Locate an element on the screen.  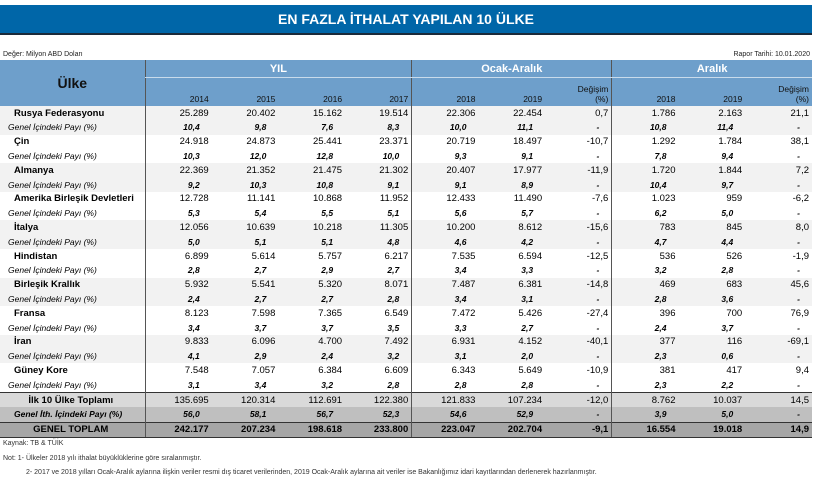
cell-value: 1.786 is located at coordinates (645, 113).